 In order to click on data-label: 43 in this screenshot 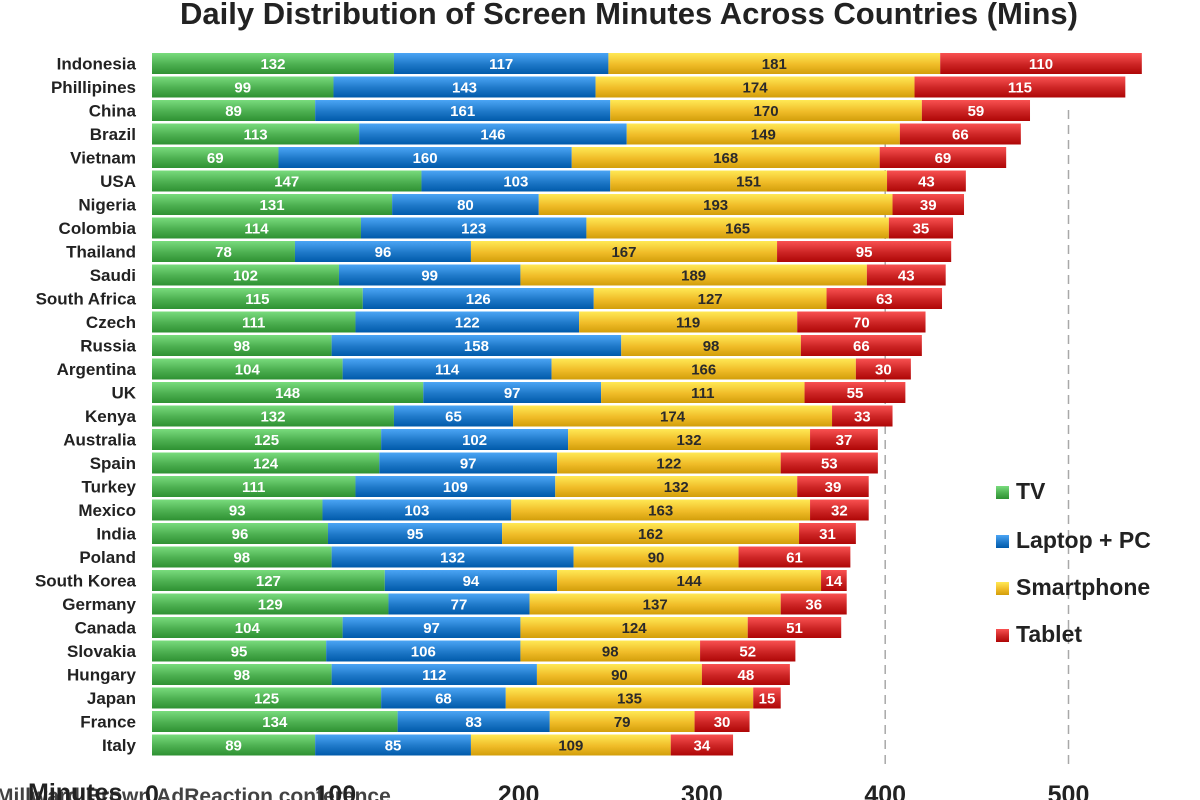, I will do `click(926, 182)`.